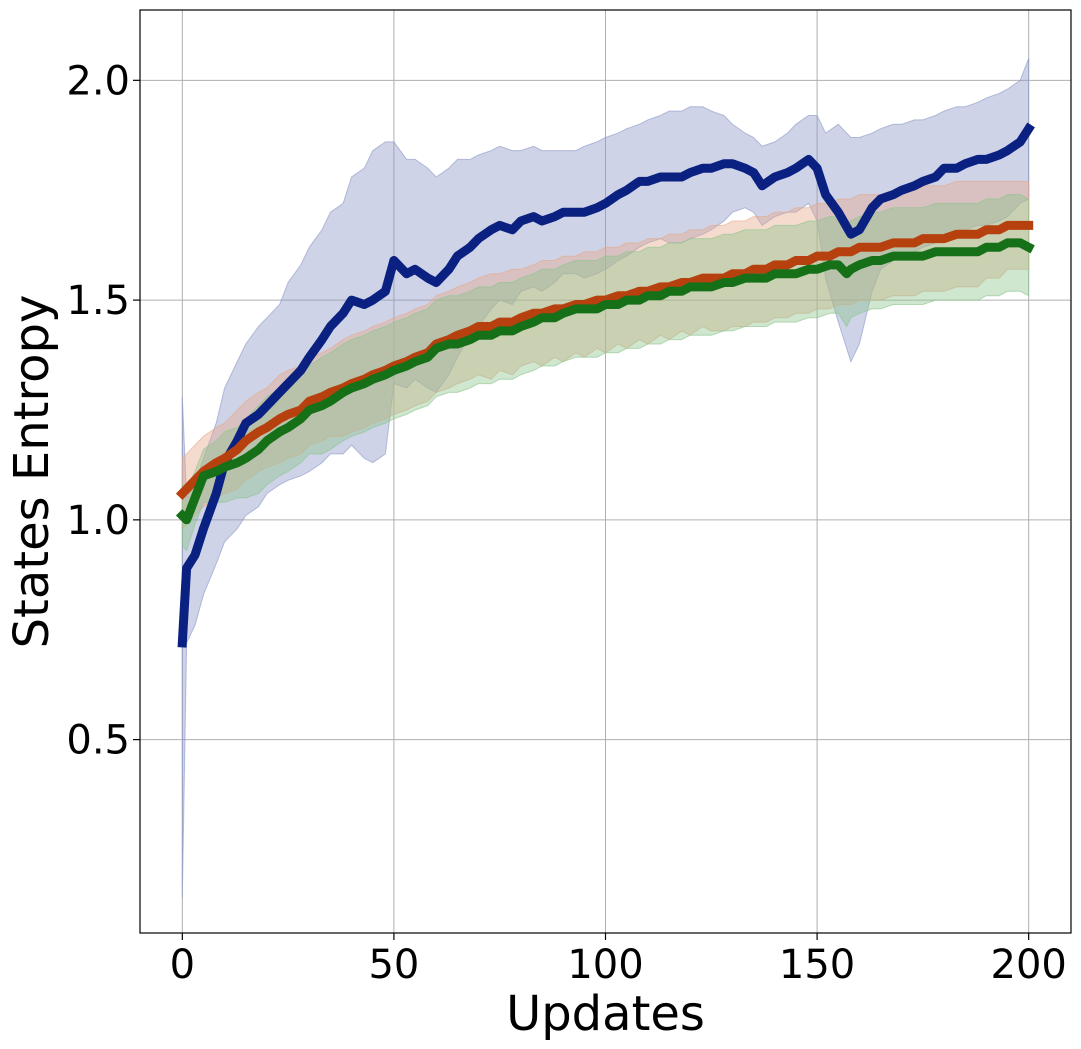 The height and width of the screenshot is (1049, 1081). Describe the element at coordinates (182, 965) in the screenshot. I see `x-tick-label: 0` at that location.